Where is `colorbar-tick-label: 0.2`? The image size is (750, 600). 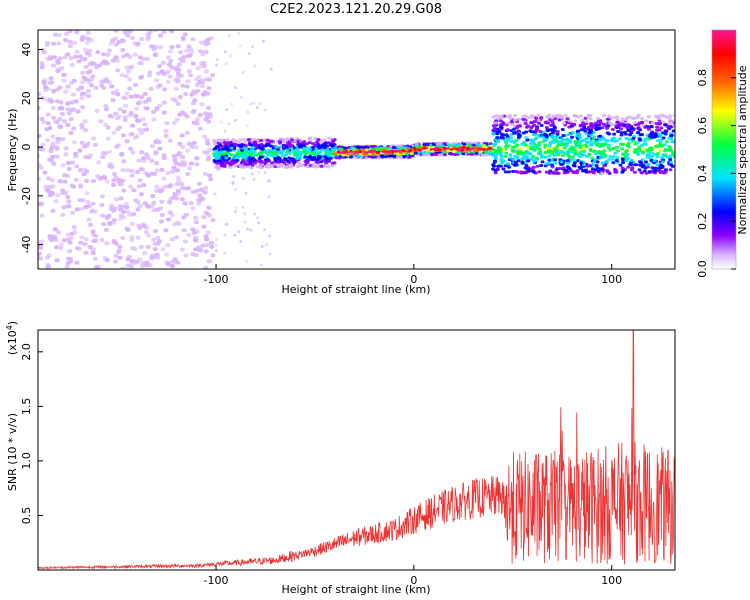 colorbar-tick-label: 0.2 is located at coordinates (702, 221).